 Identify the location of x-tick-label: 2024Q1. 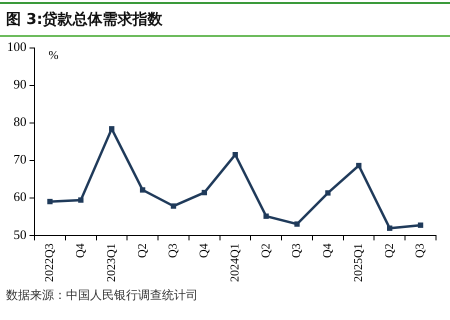
(234, 262).